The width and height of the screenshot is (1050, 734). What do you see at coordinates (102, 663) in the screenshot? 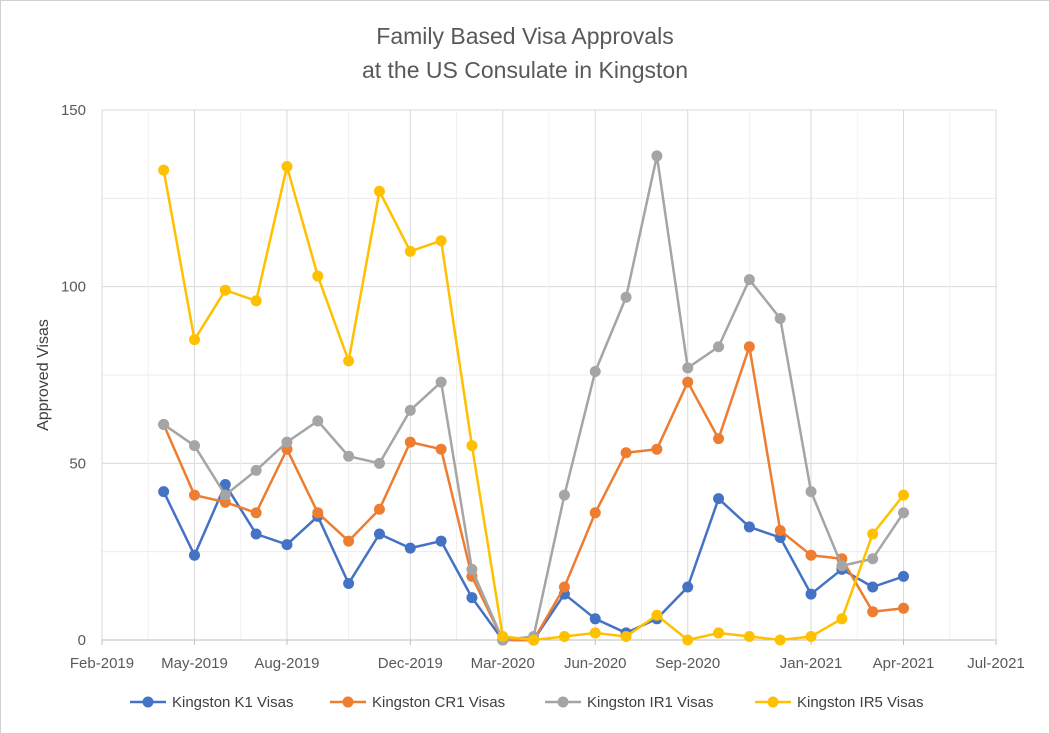
I see `x-tick-label: Feb-2019` at bounding box center [102, 663].